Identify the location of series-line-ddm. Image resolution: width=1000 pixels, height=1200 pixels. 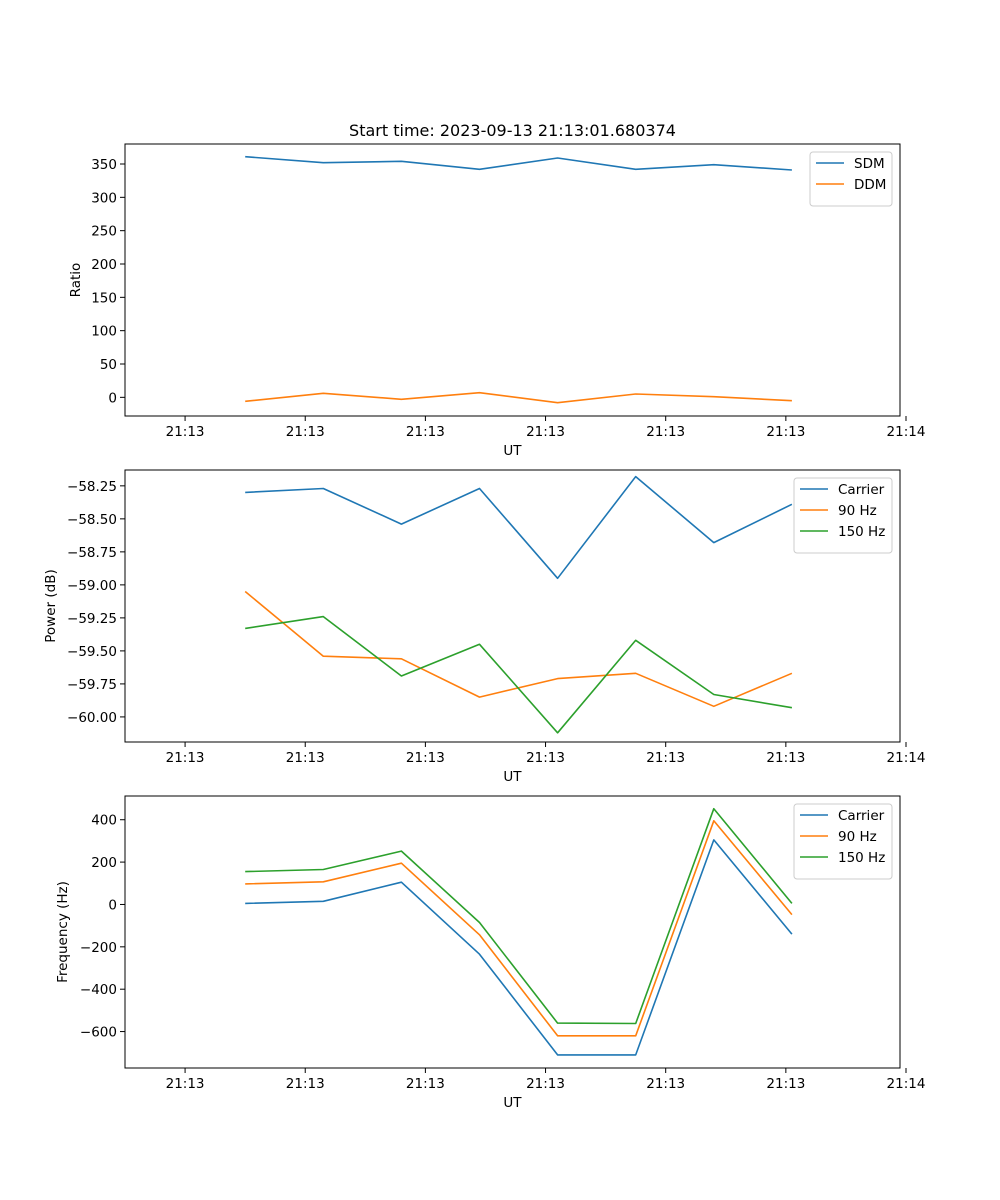
(518, 397).